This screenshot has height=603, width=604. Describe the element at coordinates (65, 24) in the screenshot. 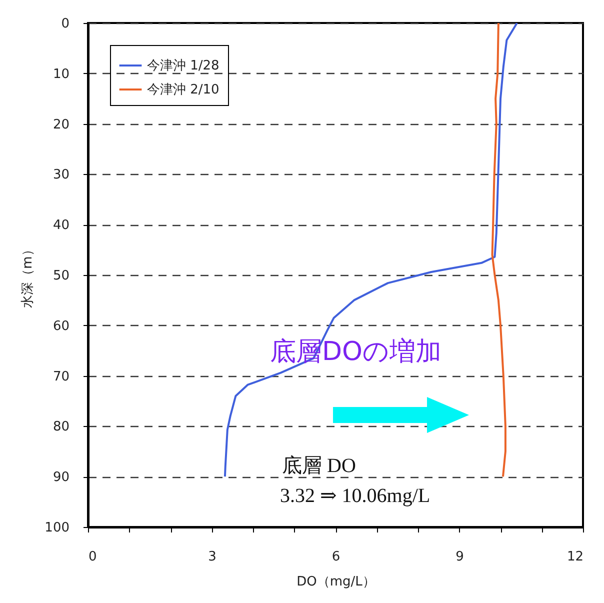

I see `y-tick-label: 0` at that location.